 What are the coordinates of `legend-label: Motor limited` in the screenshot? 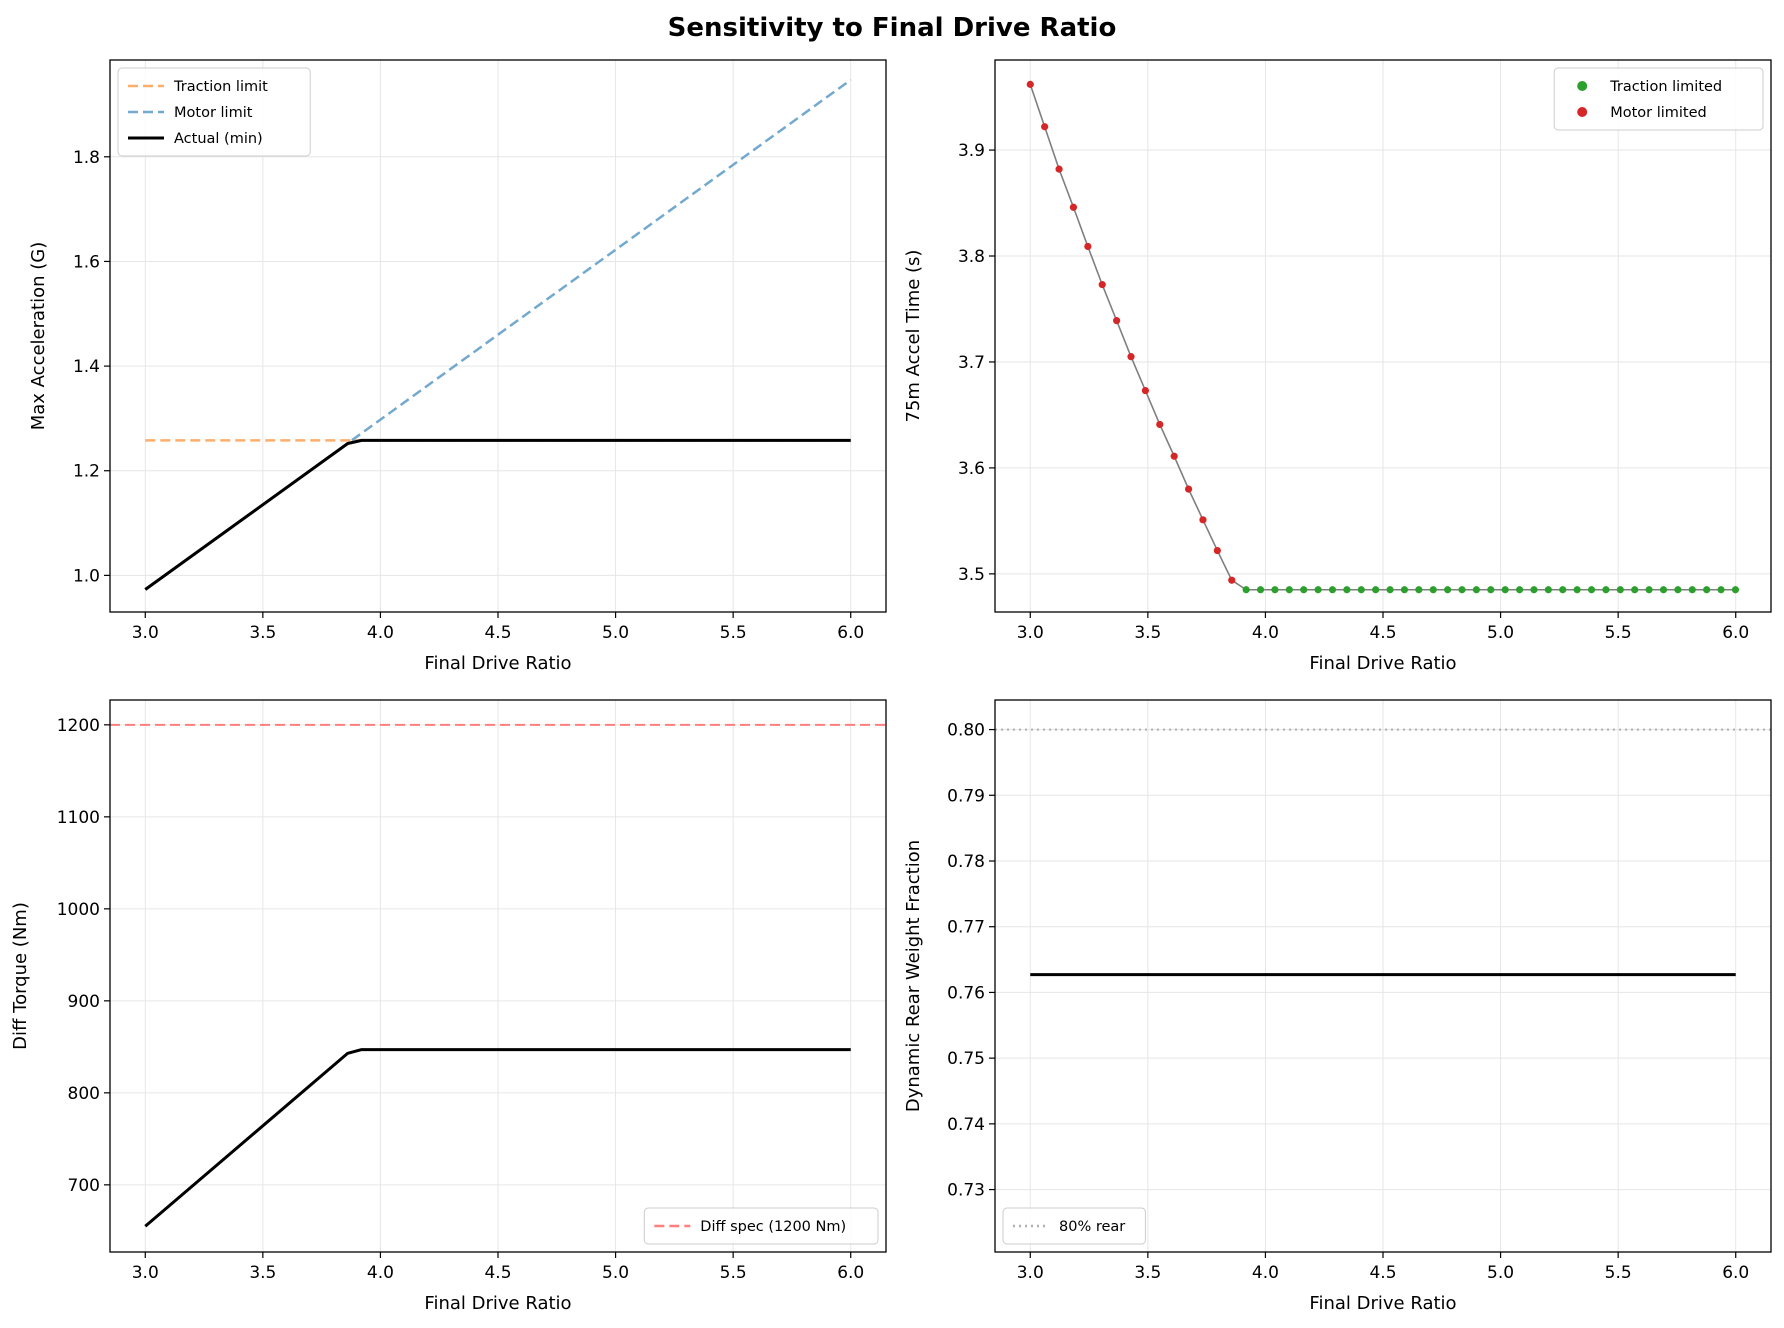 It's located at (1658, 113).